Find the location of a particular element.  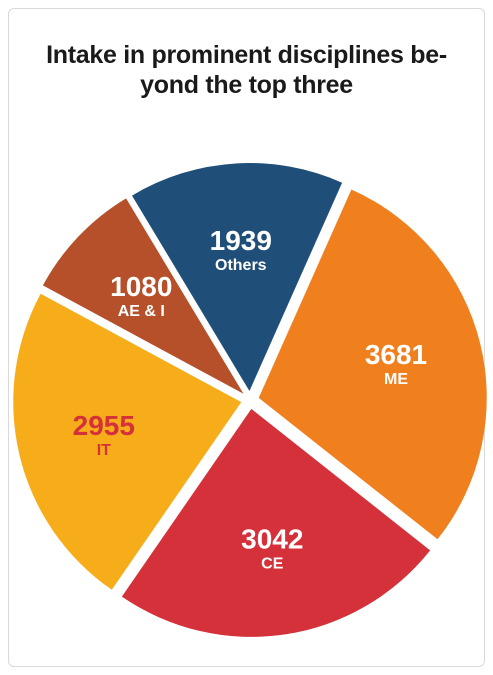

pie-category-label-me: ME is located at coordinates (396, 379).